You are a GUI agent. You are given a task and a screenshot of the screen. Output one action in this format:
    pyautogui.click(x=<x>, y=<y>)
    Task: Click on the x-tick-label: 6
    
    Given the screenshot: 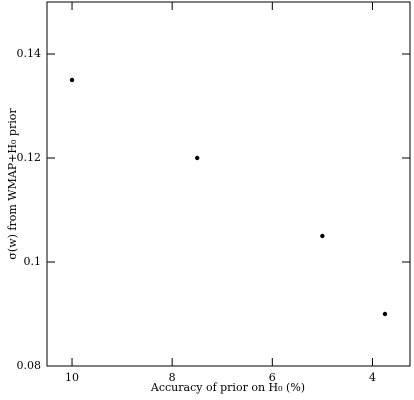 What is the action you would take?
    pyautogui.click(x=272, y=377)
    